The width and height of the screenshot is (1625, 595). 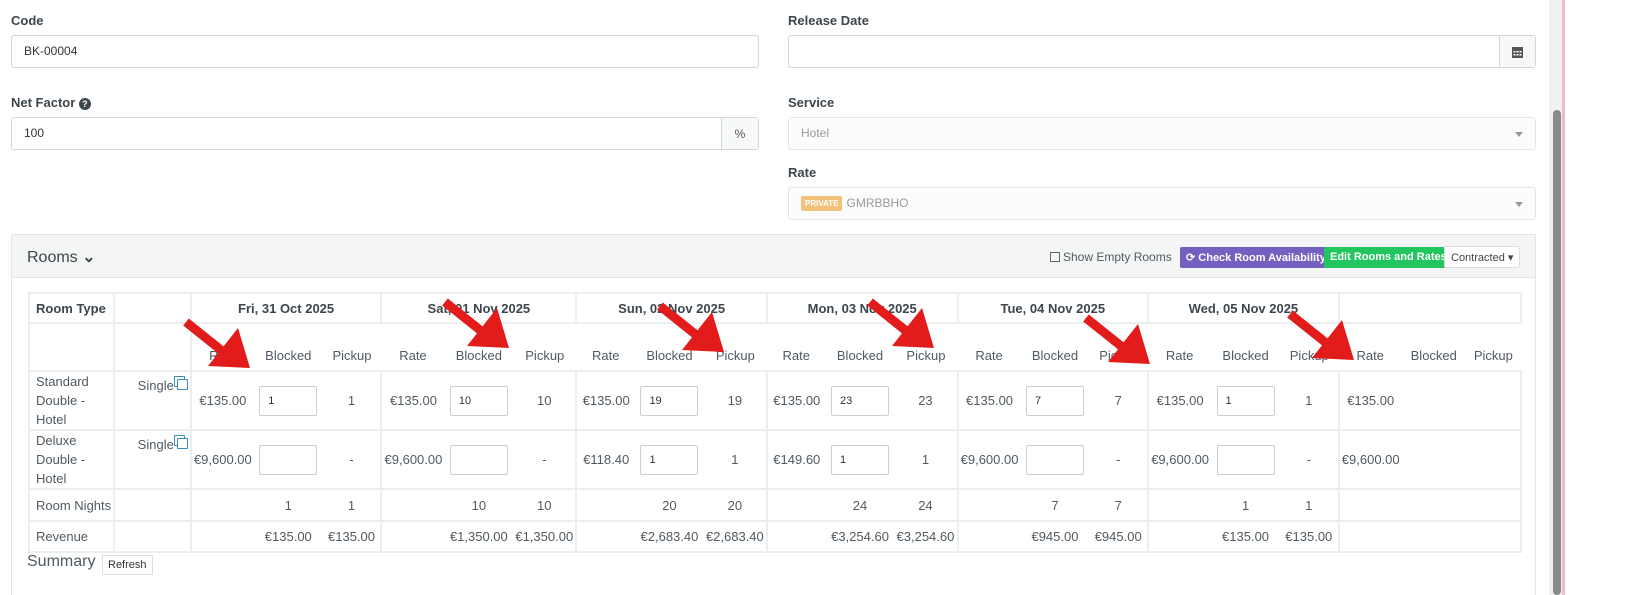 What do you see at coordinates (669, 505) in the screenshot?
I see `nights-blocked: 20` at bounding box center [669, 505].